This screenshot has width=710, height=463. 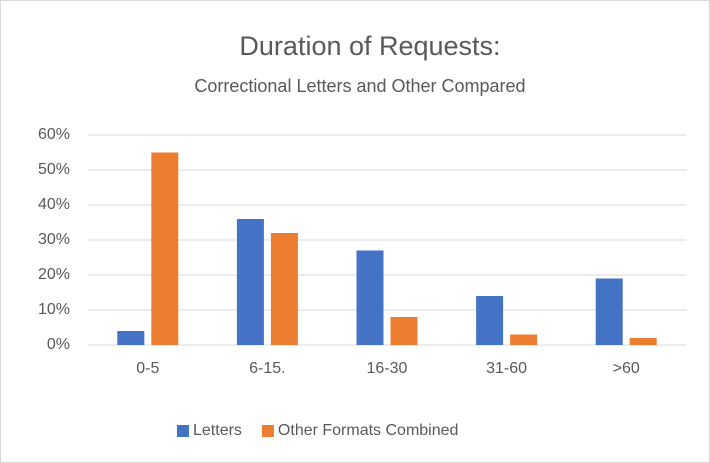 I want to click on y-tick-label: 10%, so click(x=54, y=309).